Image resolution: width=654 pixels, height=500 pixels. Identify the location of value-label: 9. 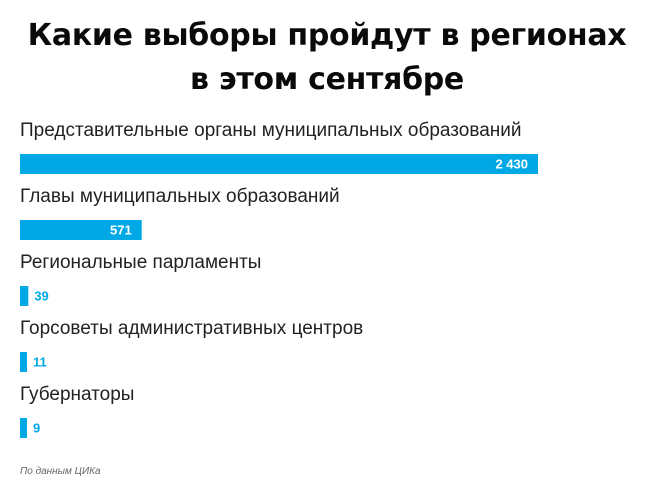
(36, 428).